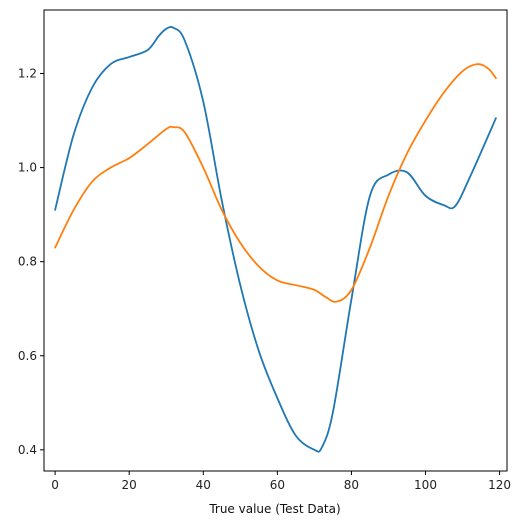 The width and height of the screenshot is (516, 525). What do you see at coordinates (27, 356) in the screenshot?
I see `y-tick-label: 0.6` at bounding box center [27, 356].